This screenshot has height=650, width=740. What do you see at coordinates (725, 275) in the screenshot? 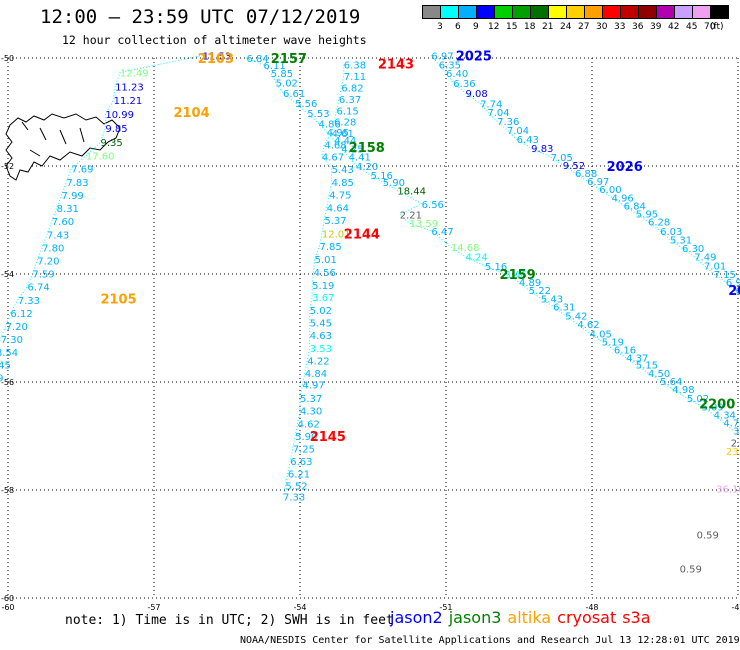
I see `swh-value: 7.15` at bounding box center [725, 275].